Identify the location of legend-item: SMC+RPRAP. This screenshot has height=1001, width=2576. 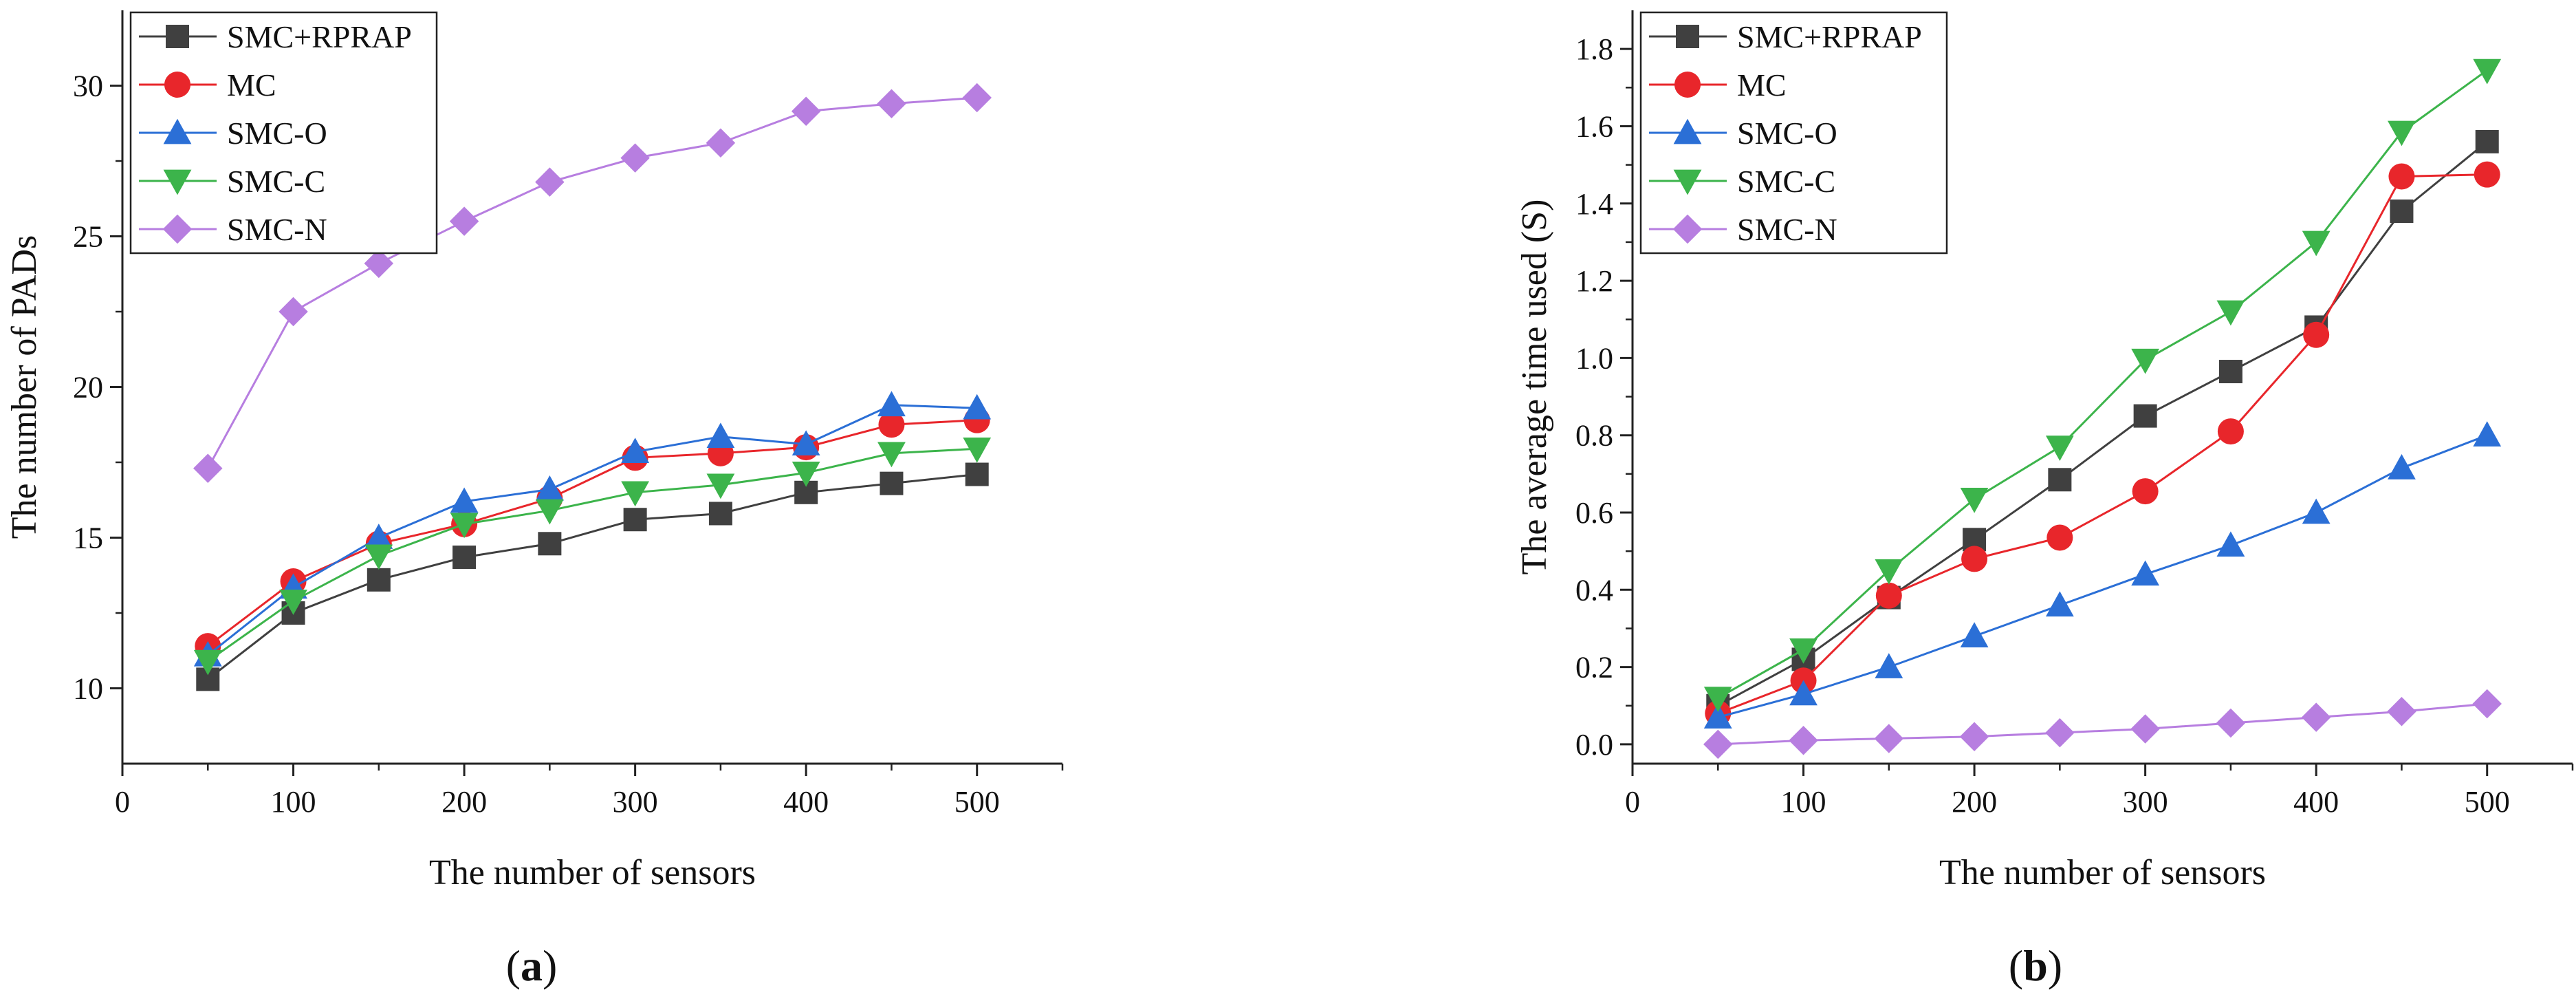
(1785, 36).